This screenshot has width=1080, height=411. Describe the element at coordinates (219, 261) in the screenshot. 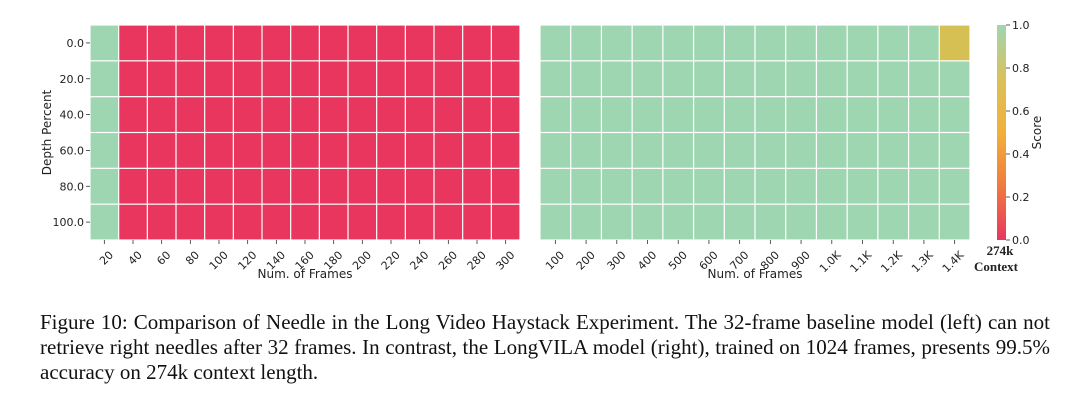

I see `left-x-tick-label: 100` at that location.